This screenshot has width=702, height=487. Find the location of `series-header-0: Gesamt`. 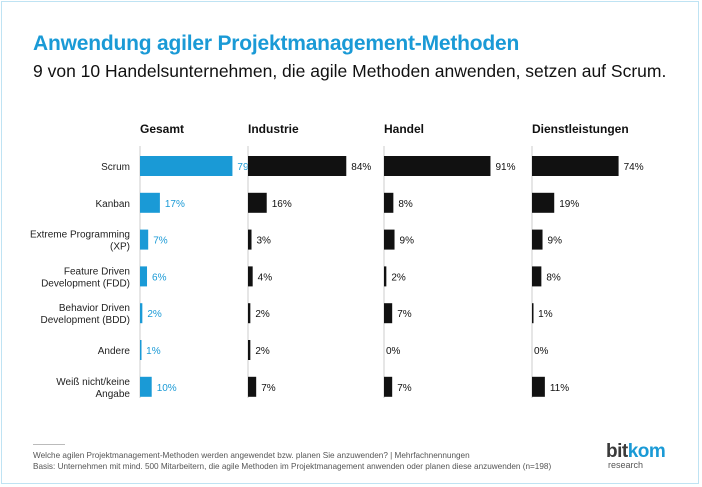

series-header-0: Gesamt is located at coordinates (162, 129).